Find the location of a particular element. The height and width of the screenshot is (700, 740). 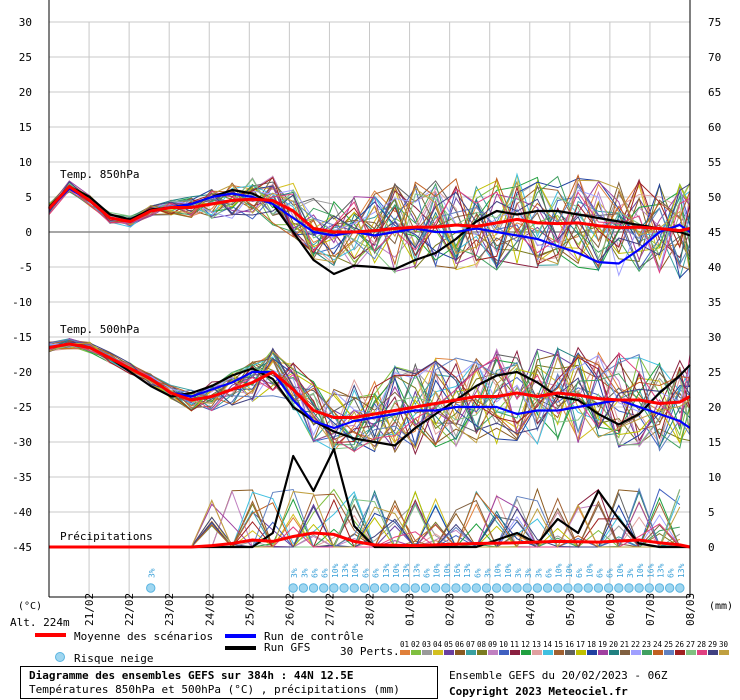

pert-number: 30 is located at coordinates (724, 644).